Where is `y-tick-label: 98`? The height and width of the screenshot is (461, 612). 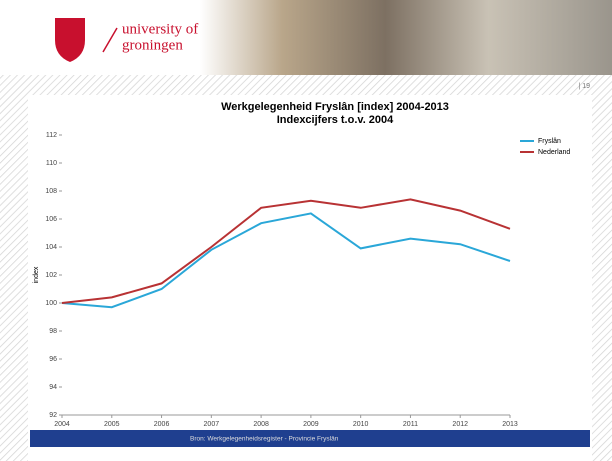
y-tick-label: 98 is located at coordinates (53, 331).